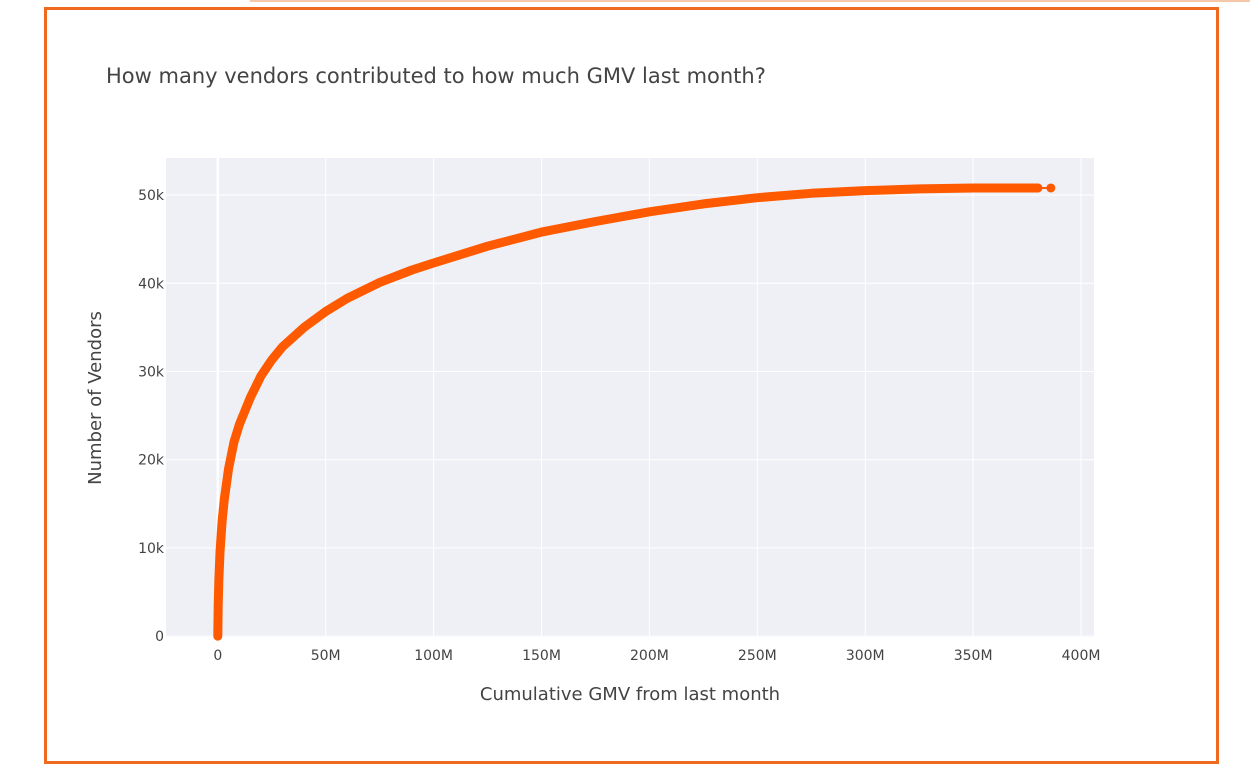 This screenshot has height=766, width=1250. Describe the element at coordinates (1081, 656) in the screenshot. I see `x-tick-label: 400M` at that location.